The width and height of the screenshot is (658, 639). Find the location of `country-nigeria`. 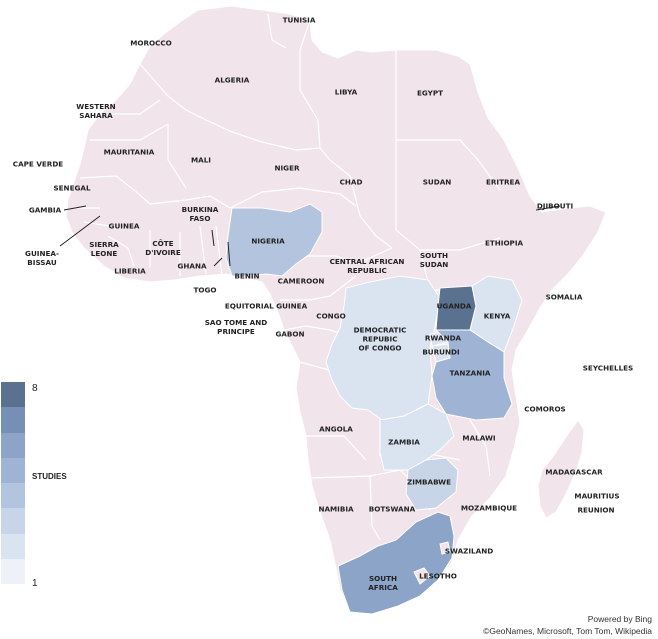

country-nigeria is located at coordinates (274, 240).